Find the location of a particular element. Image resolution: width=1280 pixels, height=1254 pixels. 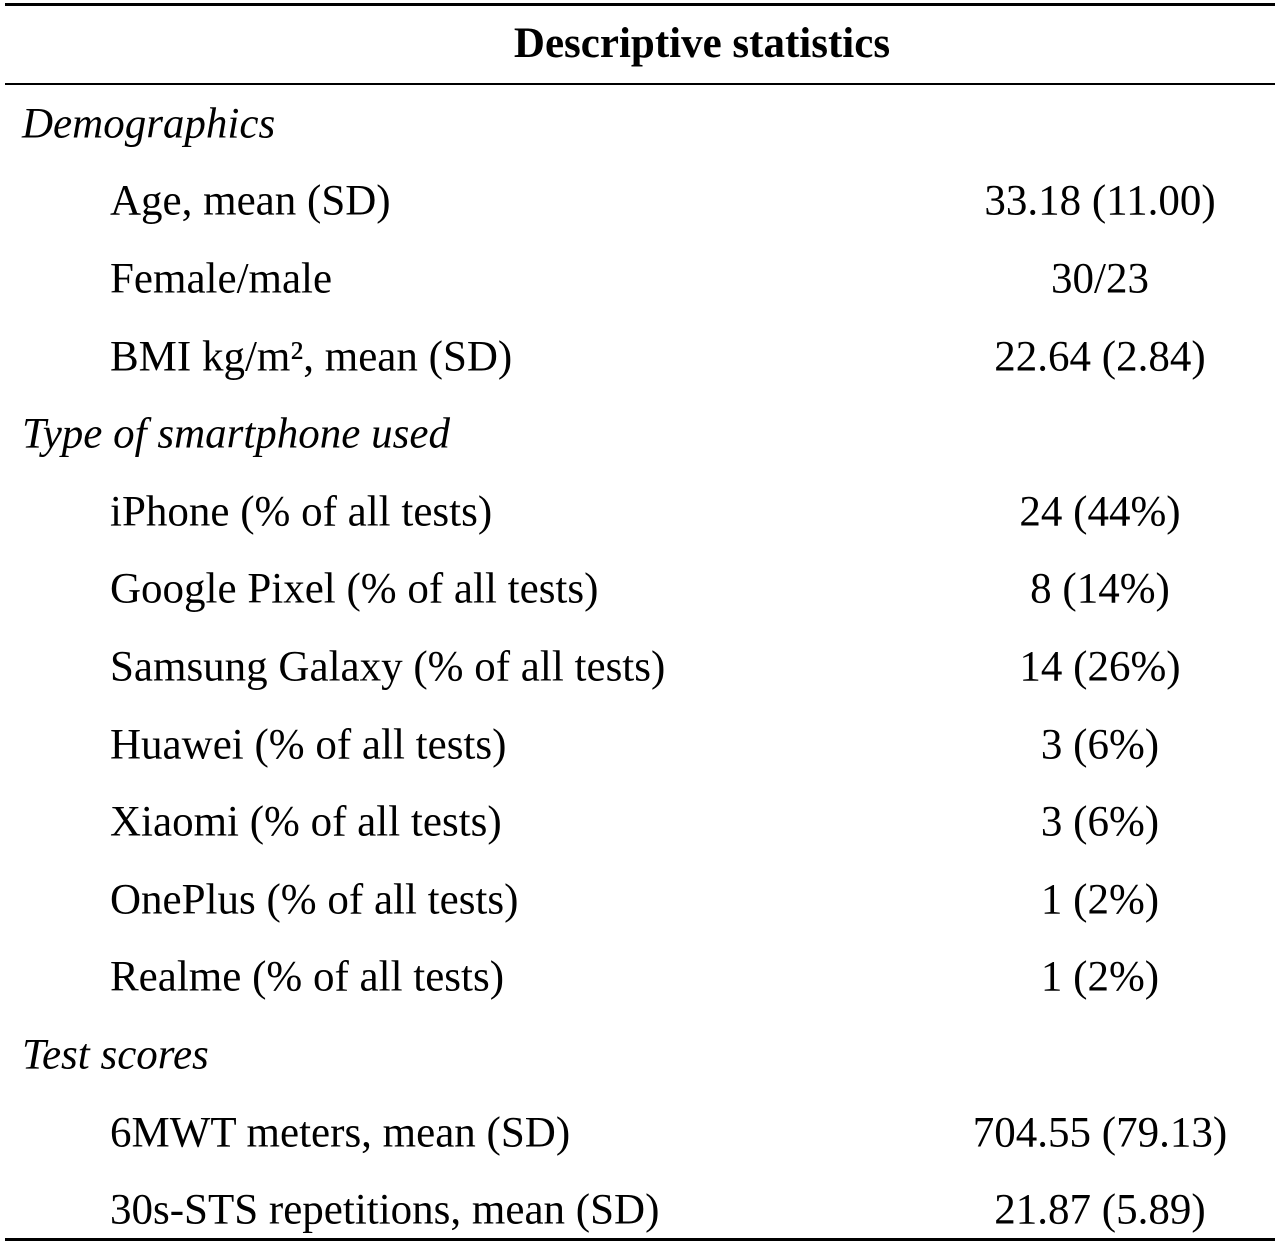

row-label: 6MWT meters, mean (SD) is located at coordinates (340, 1133).